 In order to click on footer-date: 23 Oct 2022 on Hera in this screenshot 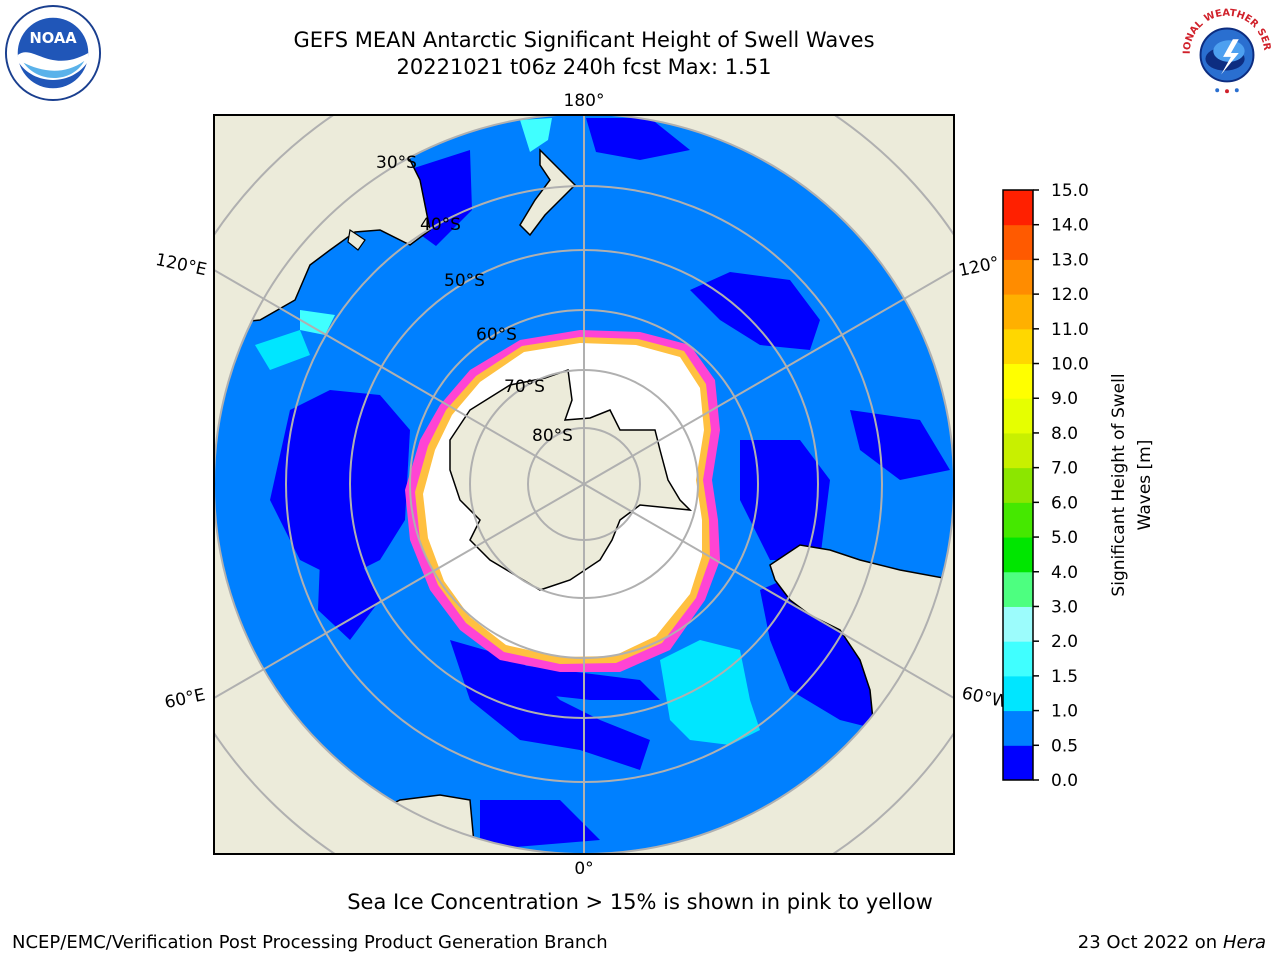, I will do `click(1172, 942)`.